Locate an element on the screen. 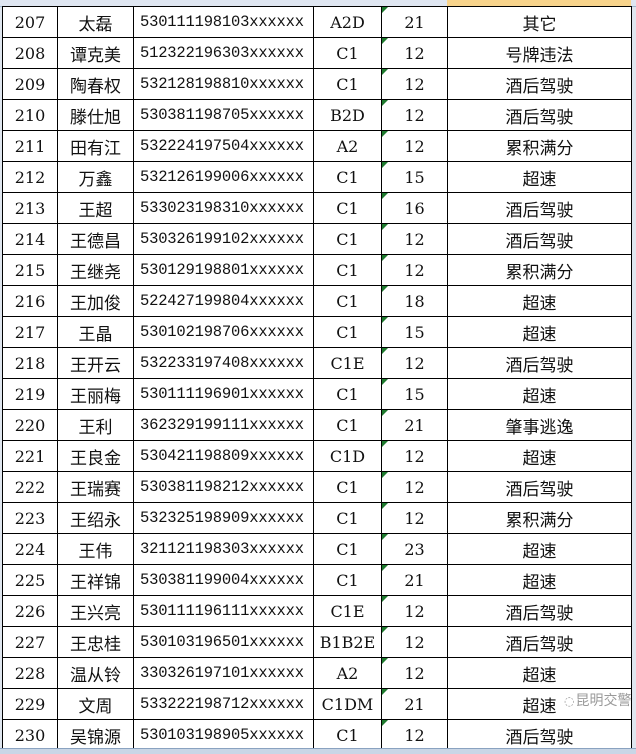  row-number: 226 is located at coordinates (30, 611).